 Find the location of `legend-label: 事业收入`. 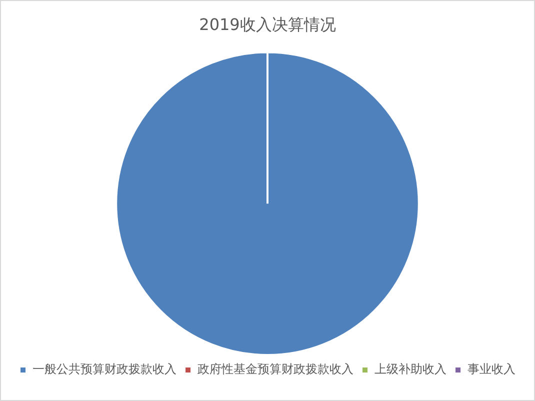

legend-label: 事业收入 is located at coordinates (492, 369).